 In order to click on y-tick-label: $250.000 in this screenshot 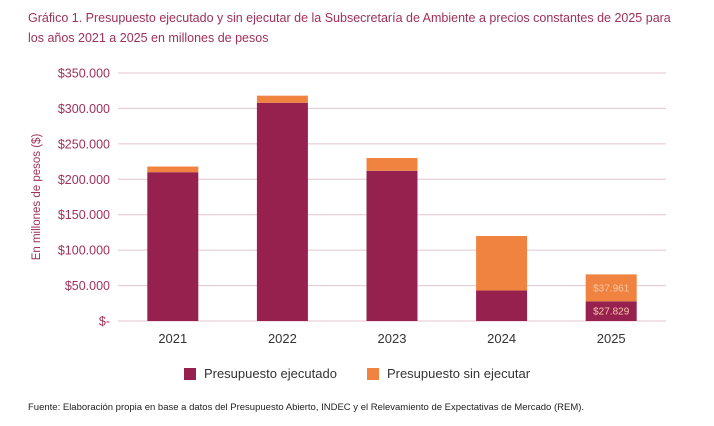, I will do `click(84, 144)`.